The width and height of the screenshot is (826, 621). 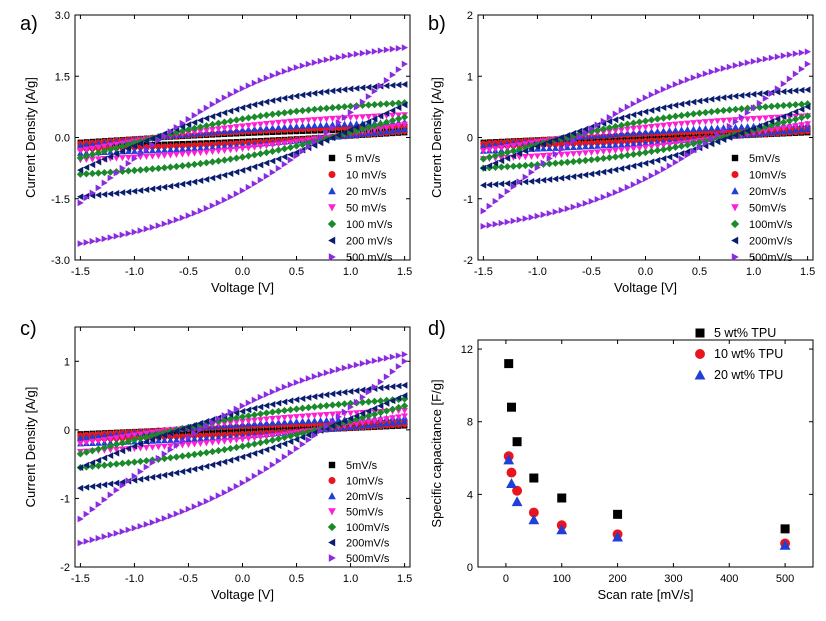 I want to click on x-tick-label: 300, so click(x=673, y=579).